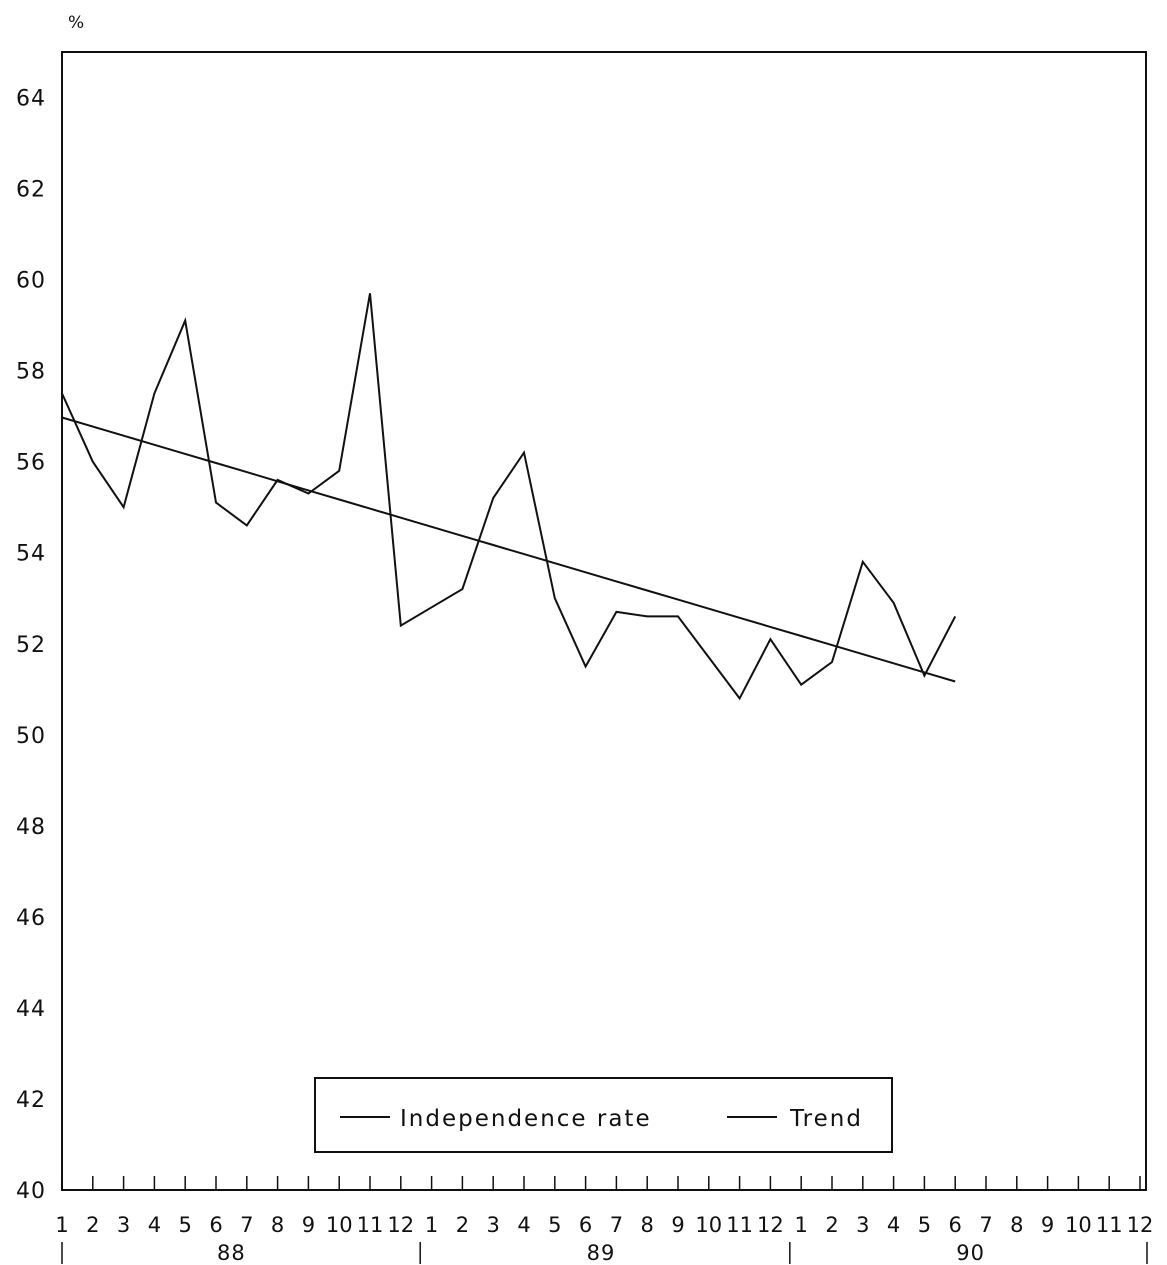 This screenshot has width=1167, height=1265. Describe the element at coordinates (526, 1119) in the screenshot. I see `legend-label-independence-rate: Independence rate` at that location.